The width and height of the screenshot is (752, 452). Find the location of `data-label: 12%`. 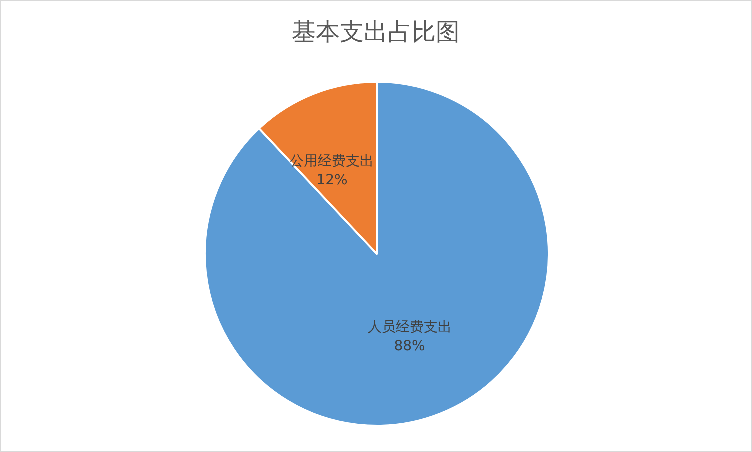

data-label: 12% is located at coordinates (332, 180).